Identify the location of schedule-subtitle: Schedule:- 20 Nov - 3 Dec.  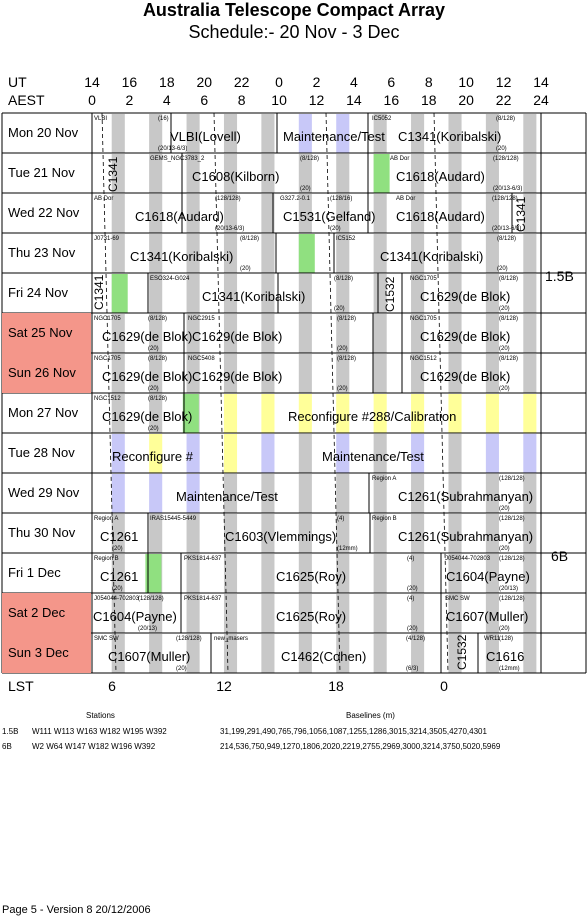
(294, 32).